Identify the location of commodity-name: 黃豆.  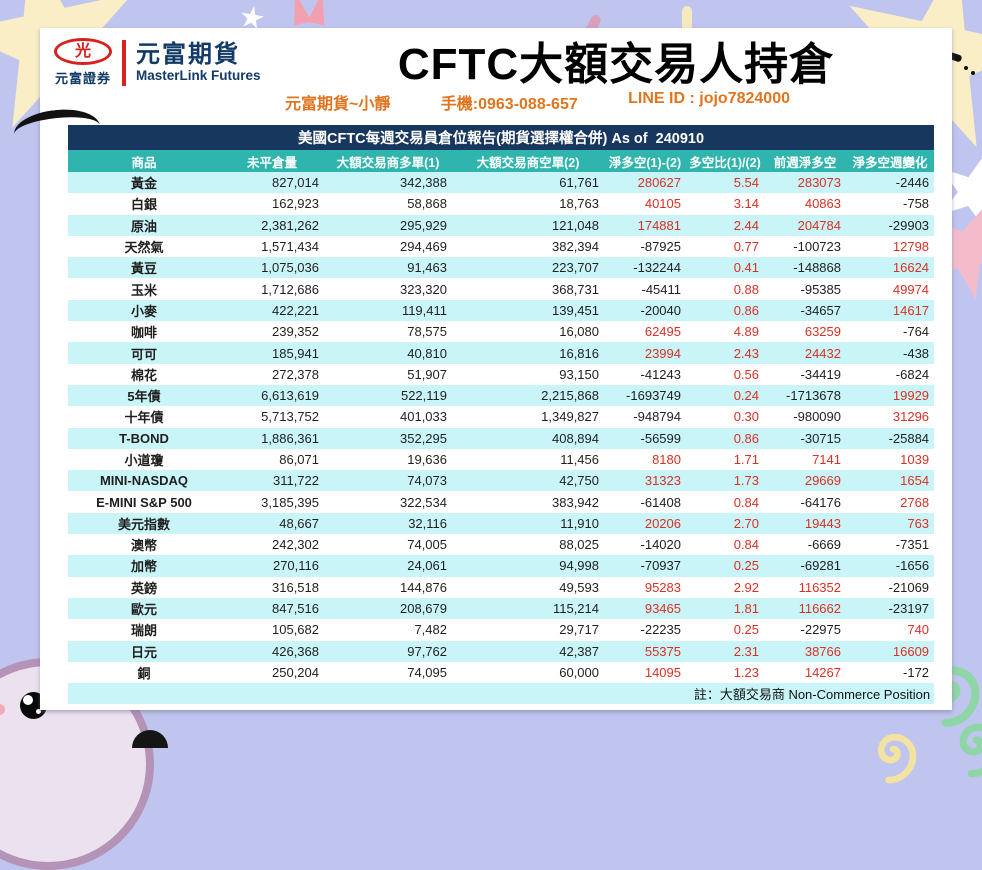
(144, 268).